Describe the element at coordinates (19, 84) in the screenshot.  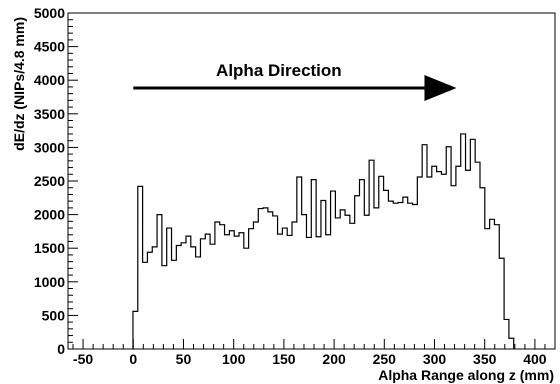
I see `y-axis-title: dE/dz (NIPs/4.8 mm)` at that location.